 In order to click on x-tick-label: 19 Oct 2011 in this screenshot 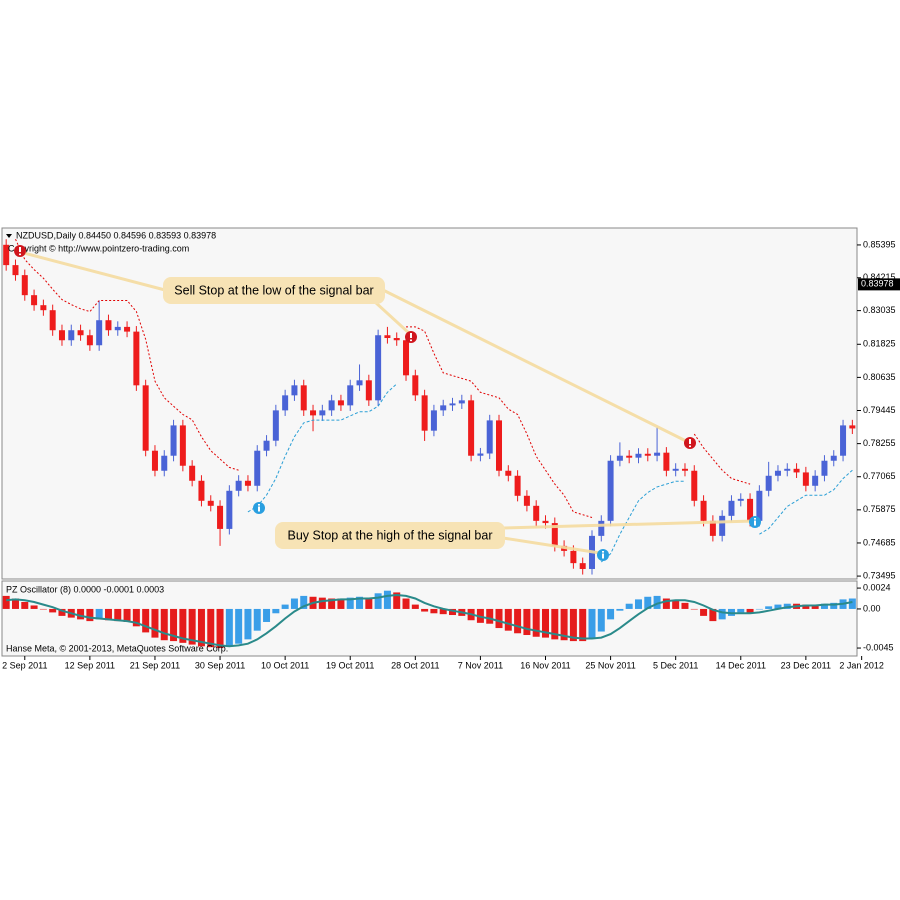, I will do `click(350, 665)`.